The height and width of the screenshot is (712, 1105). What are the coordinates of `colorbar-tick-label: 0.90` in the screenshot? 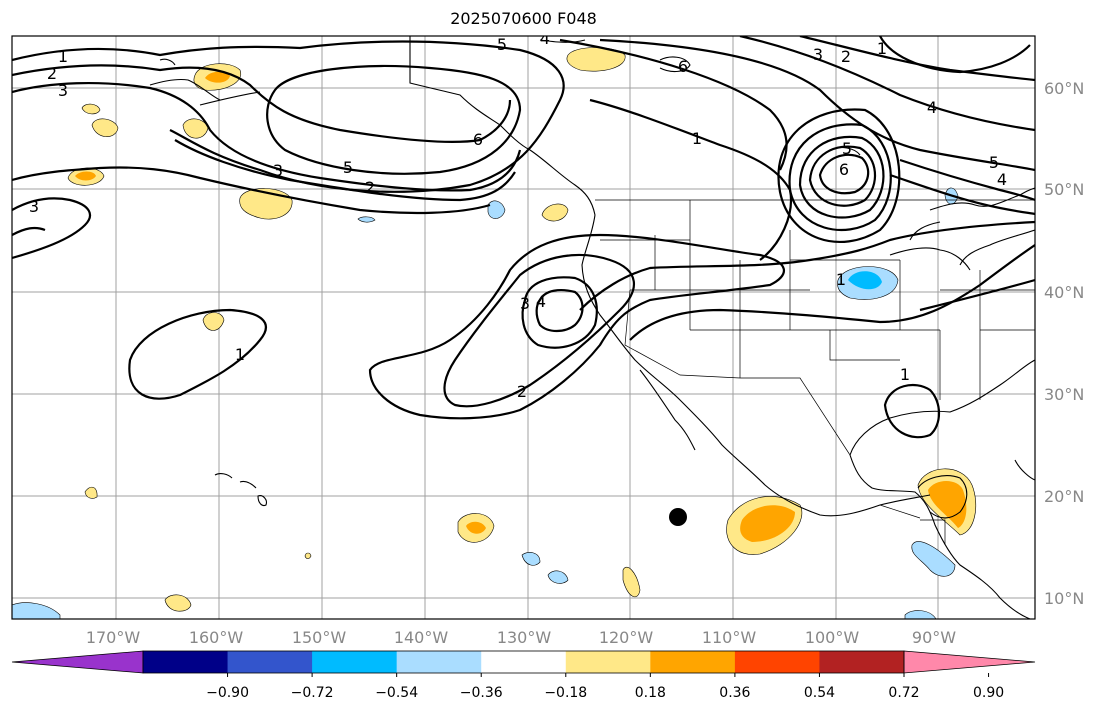 It's located at (988, 693).